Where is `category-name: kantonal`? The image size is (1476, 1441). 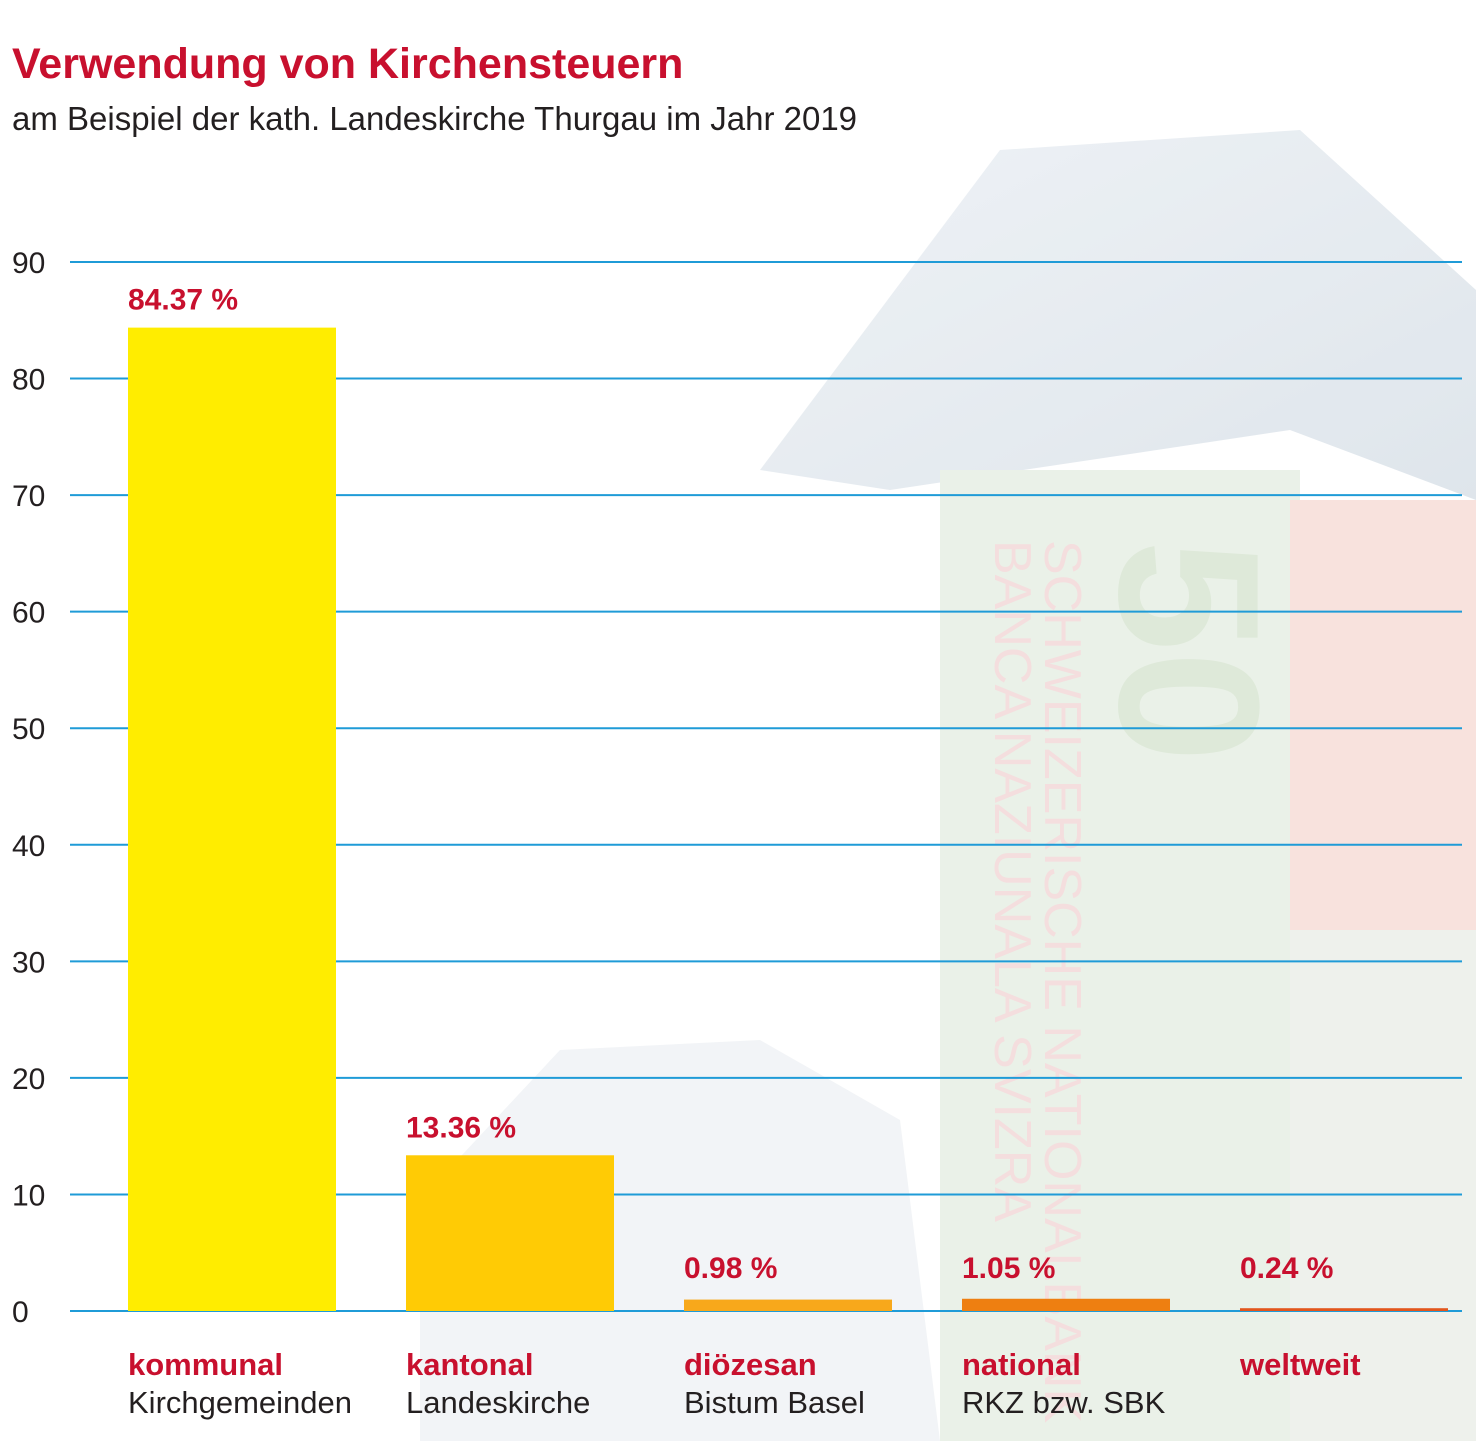 category-name: kantonal is located at coordinates (470, 1364).